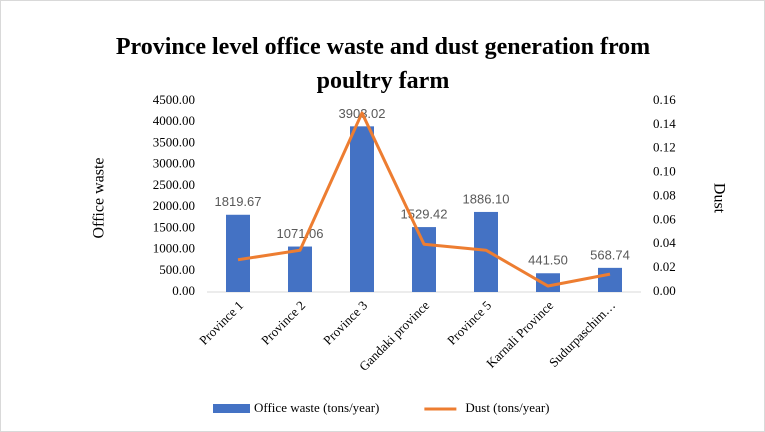  I want to click on data-label: 1071.06, so click(300, 233).